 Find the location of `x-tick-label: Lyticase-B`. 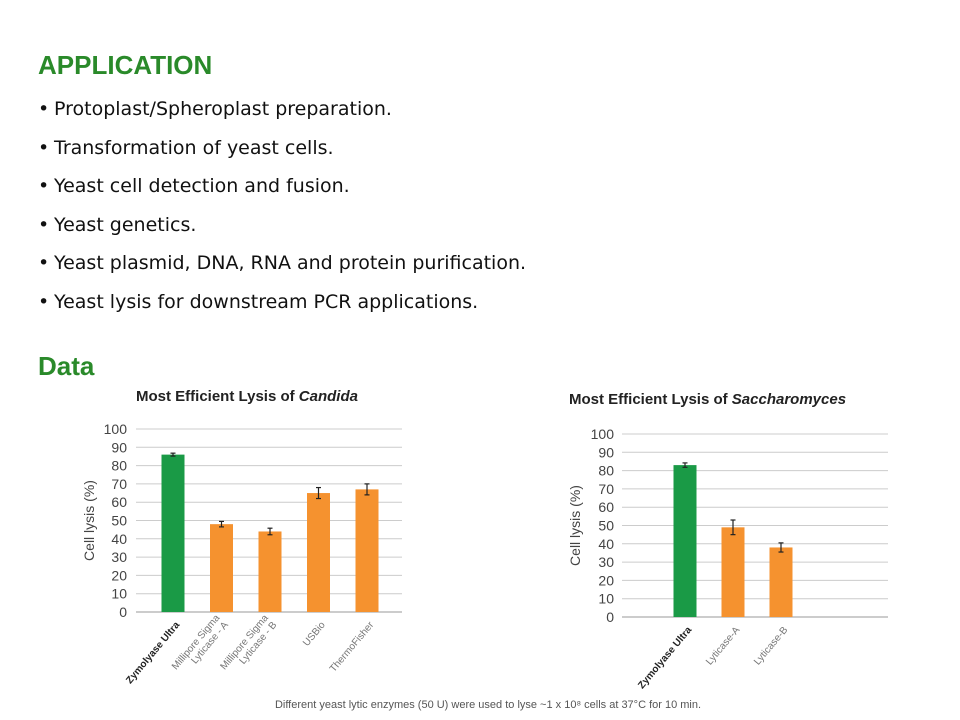

x-tick-label: Lyticase-B is located at coordinates (771, 646).